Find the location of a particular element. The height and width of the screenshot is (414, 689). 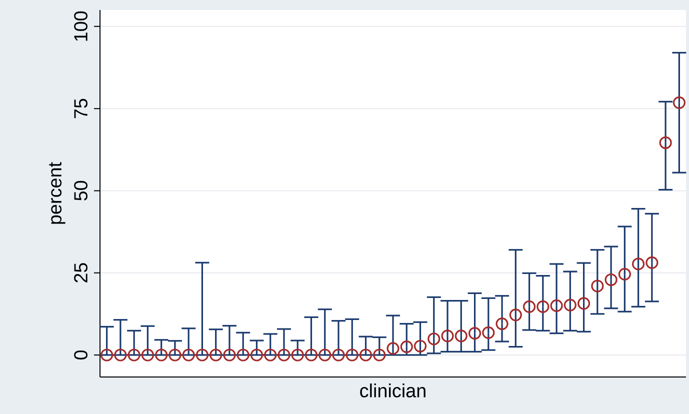

y-tick-label: 75 is located at coordinates (81, 108).